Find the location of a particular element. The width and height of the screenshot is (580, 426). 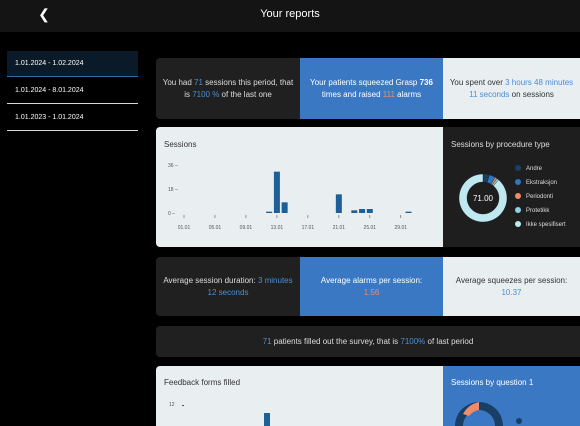

survey-text: patients filled out the survey, that is is located at coordinates (336, 341).